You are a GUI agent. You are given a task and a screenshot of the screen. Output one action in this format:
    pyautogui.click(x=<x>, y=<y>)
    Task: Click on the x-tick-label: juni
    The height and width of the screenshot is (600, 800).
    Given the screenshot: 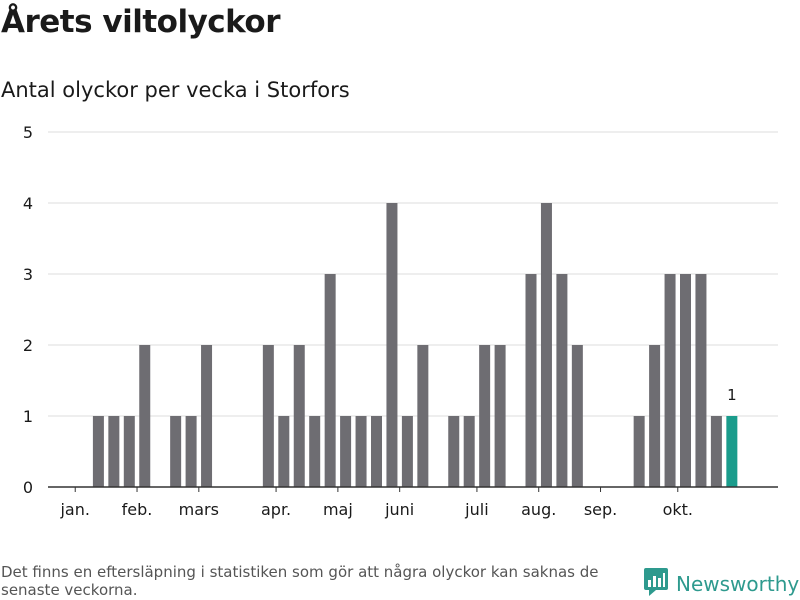 What is the action you would take?
    pyautogui.click(x=399, y=509)
    